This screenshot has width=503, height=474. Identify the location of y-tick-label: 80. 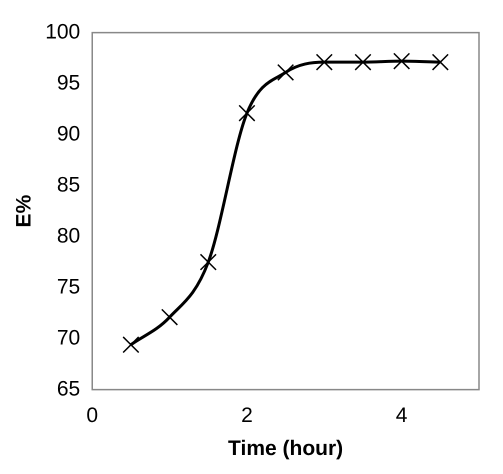
(68, 236).